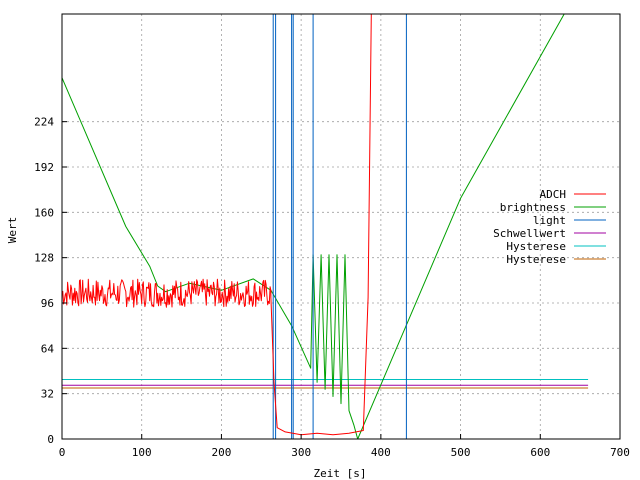 This screenshot has height=480, width=640. Describe the element at coordinates (536, 259) in the screenshot. I see `legend-label-5: Hysterese` at that location.